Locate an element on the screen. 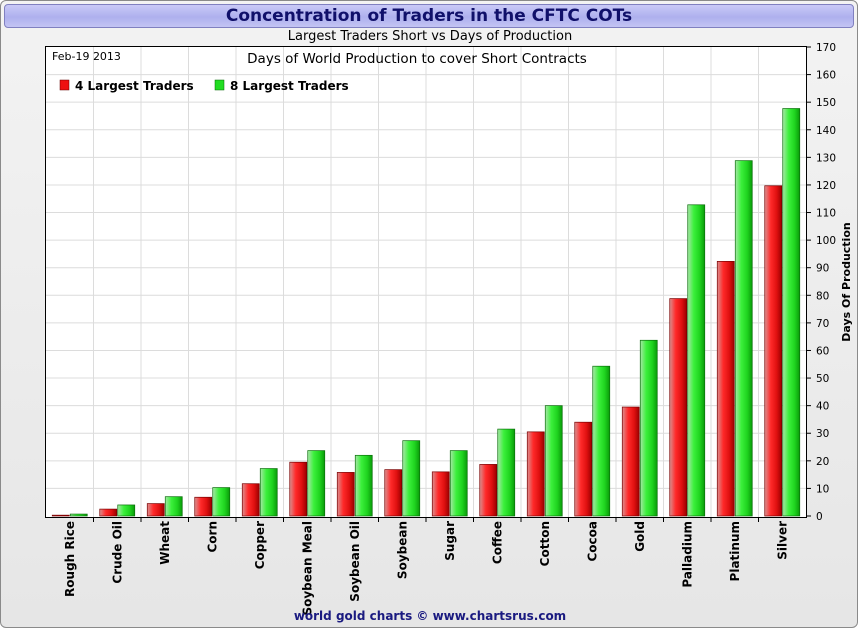 The height and width of the screenshot is (630, 860). legend-item-4-largest: 4 Largest Traders is located at coordinates (126, 86).